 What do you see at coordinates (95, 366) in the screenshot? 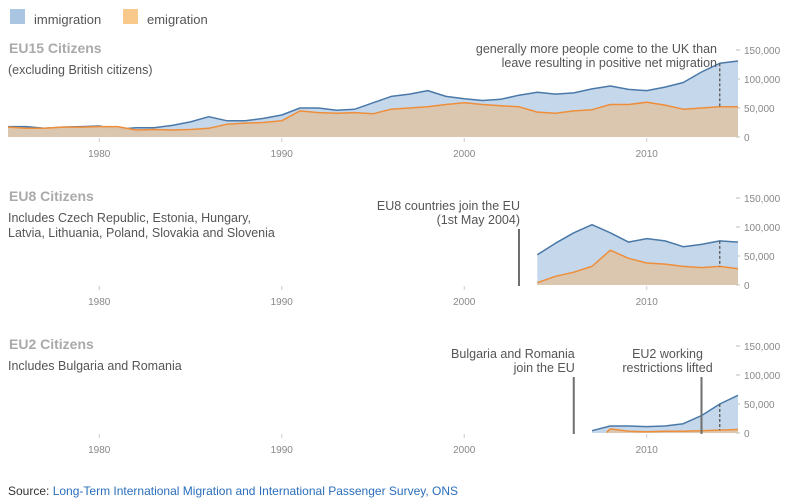
I see `panel-subtitle: Includes Bulgaria and Romania` at bounding box center [95, 366].